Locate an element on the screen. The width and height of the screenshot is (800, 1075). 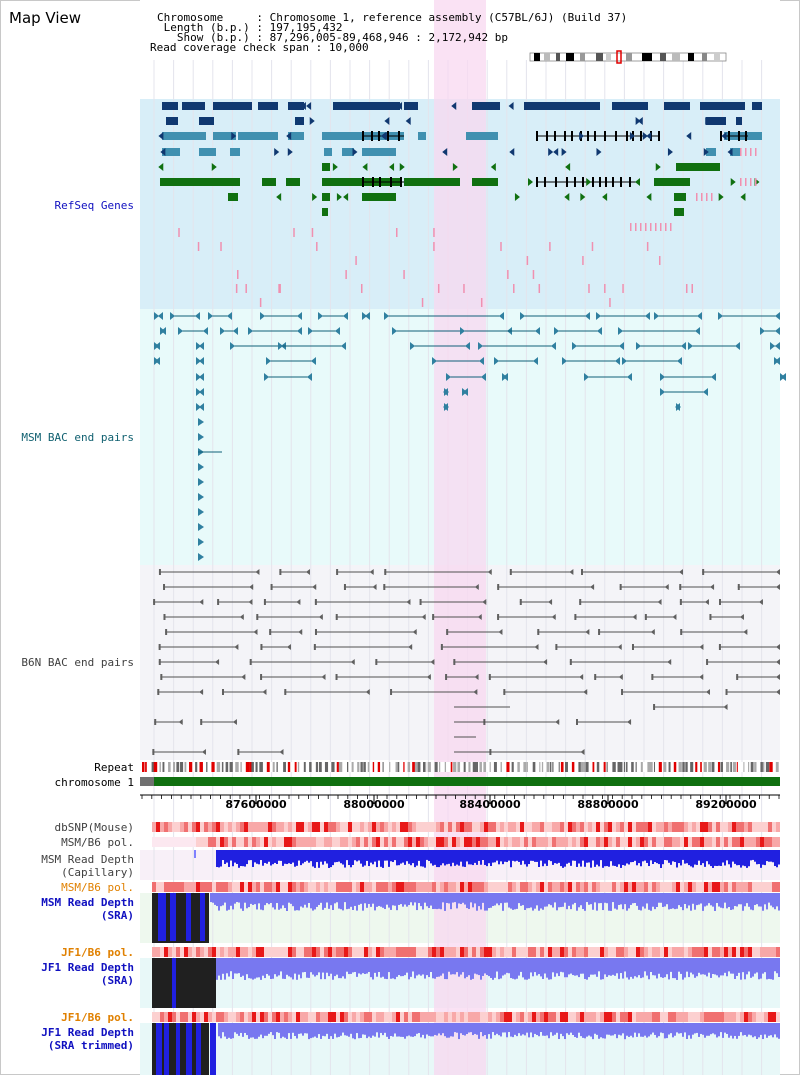
track-label-msm-b6-pol-2: MSM/B6 pol. is located at coordinates (97, 887).